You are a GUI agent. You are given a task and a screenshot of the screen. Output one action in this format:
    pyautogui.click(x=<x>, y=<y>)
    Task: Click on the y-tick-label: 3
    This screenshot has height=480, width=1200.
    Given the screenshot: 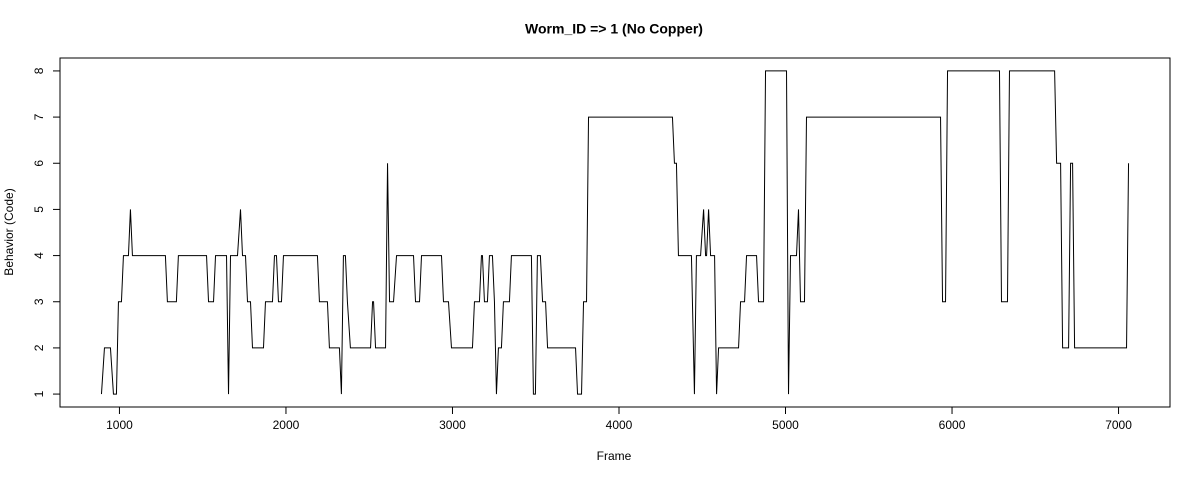 What is the action you would take?
    pyautogui.click(x=39, y=301)
    